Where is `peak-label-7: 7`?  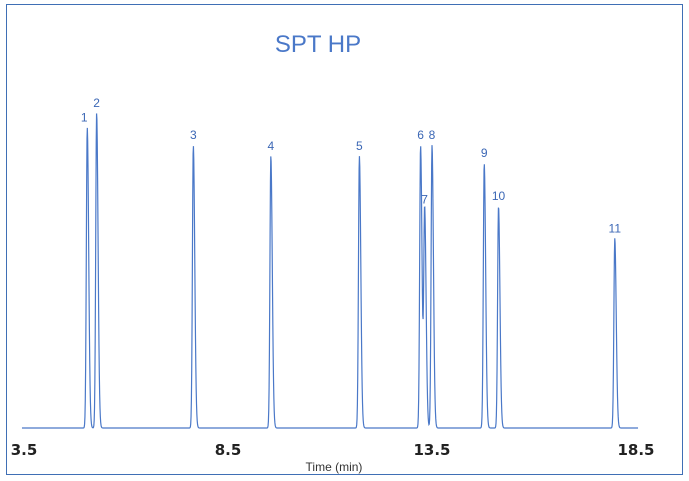
peak-label-7: 7 is located at coordinates (424, 200).